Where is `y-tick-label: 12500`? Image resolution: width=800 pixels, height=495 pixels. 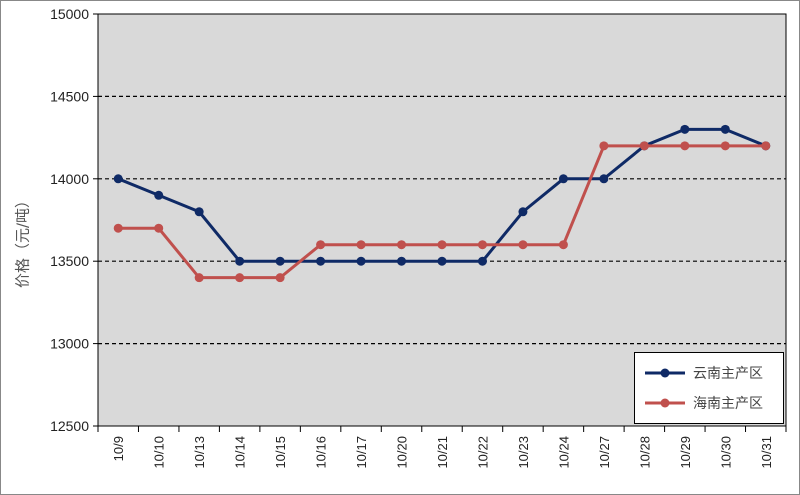 y-tick-label: 12500 is located at coordinates (69, 426).